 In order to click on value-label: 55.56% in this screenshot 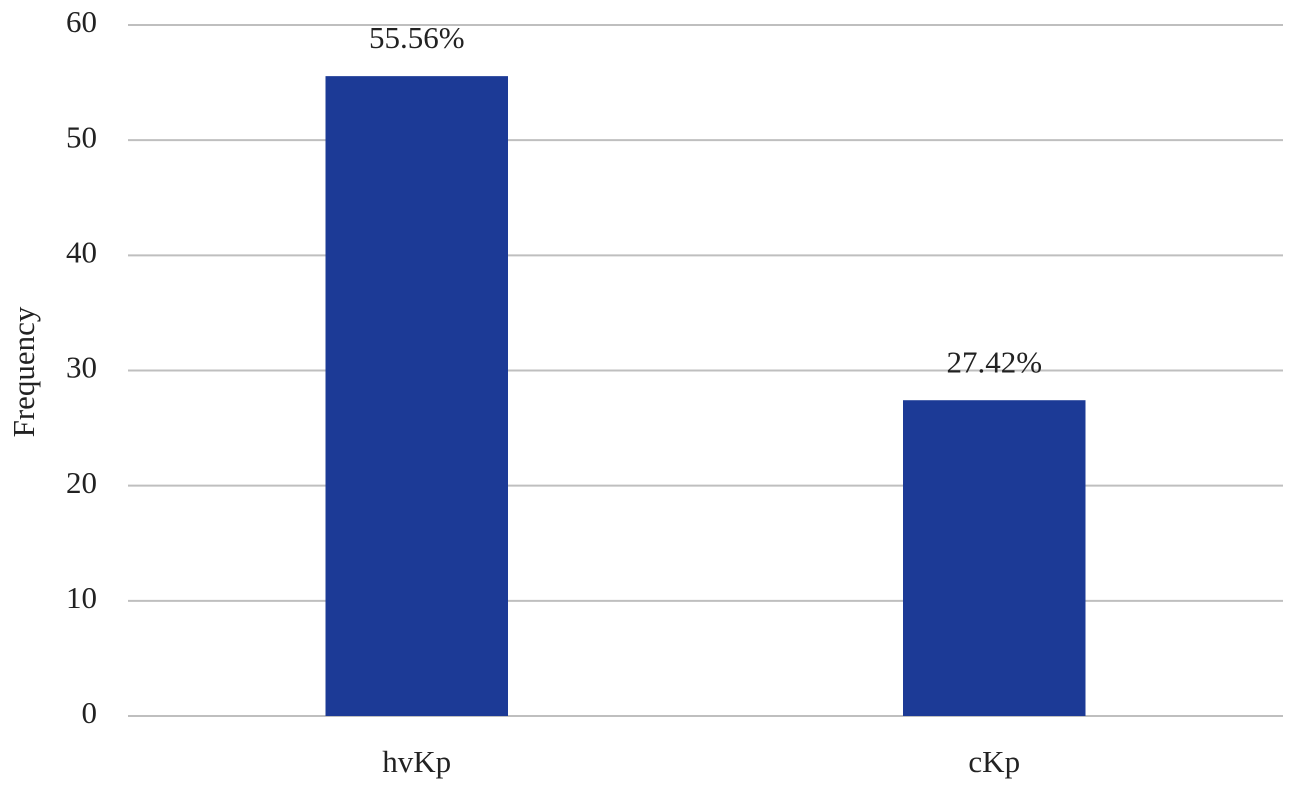, I will do `click(417, 37)`.